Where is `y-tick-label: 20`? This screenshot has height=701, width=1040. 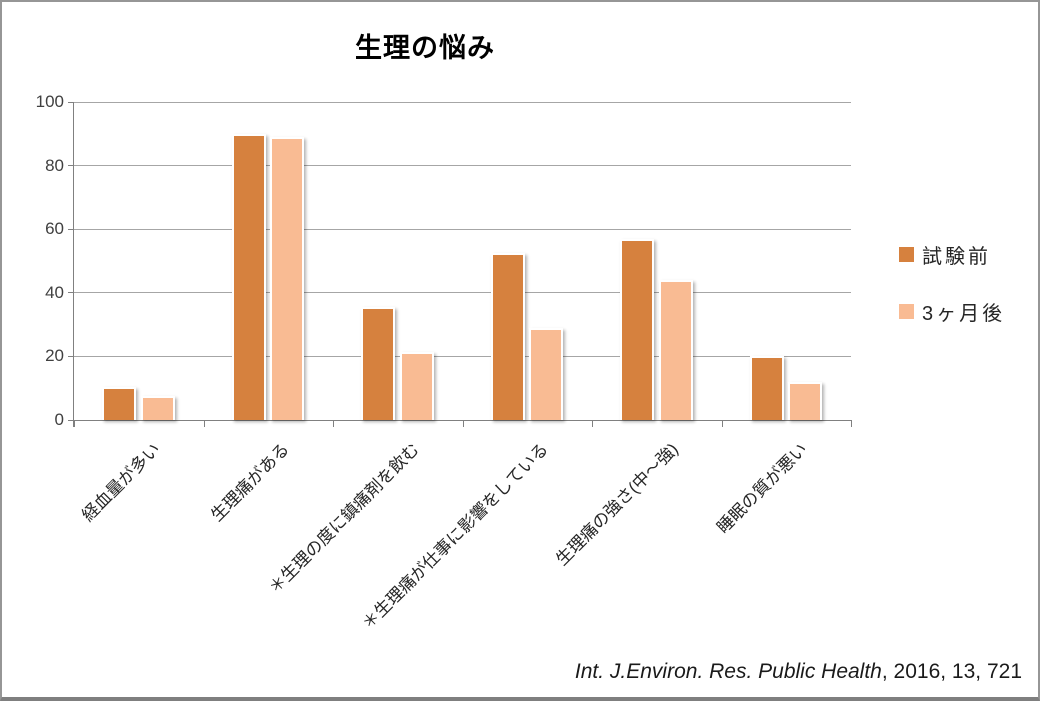 y-tick-label: 20 is located at coordinates (54, 356).